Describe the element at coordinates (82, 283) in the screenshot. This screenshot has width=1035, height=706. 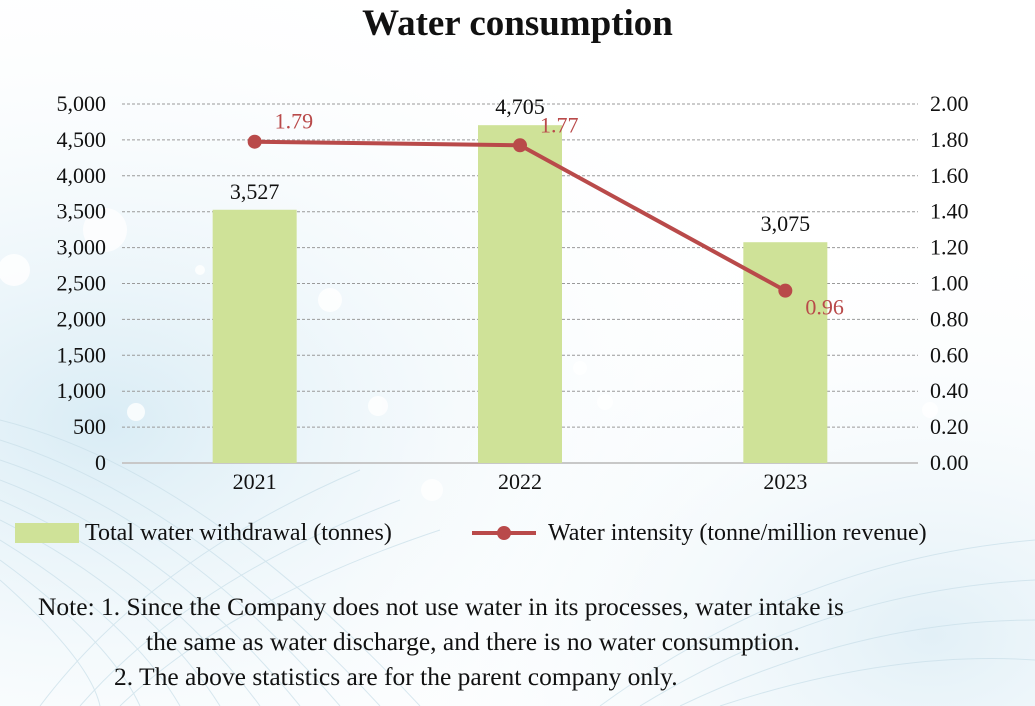
I see `y-left-tick-label: 2,500` at that location.